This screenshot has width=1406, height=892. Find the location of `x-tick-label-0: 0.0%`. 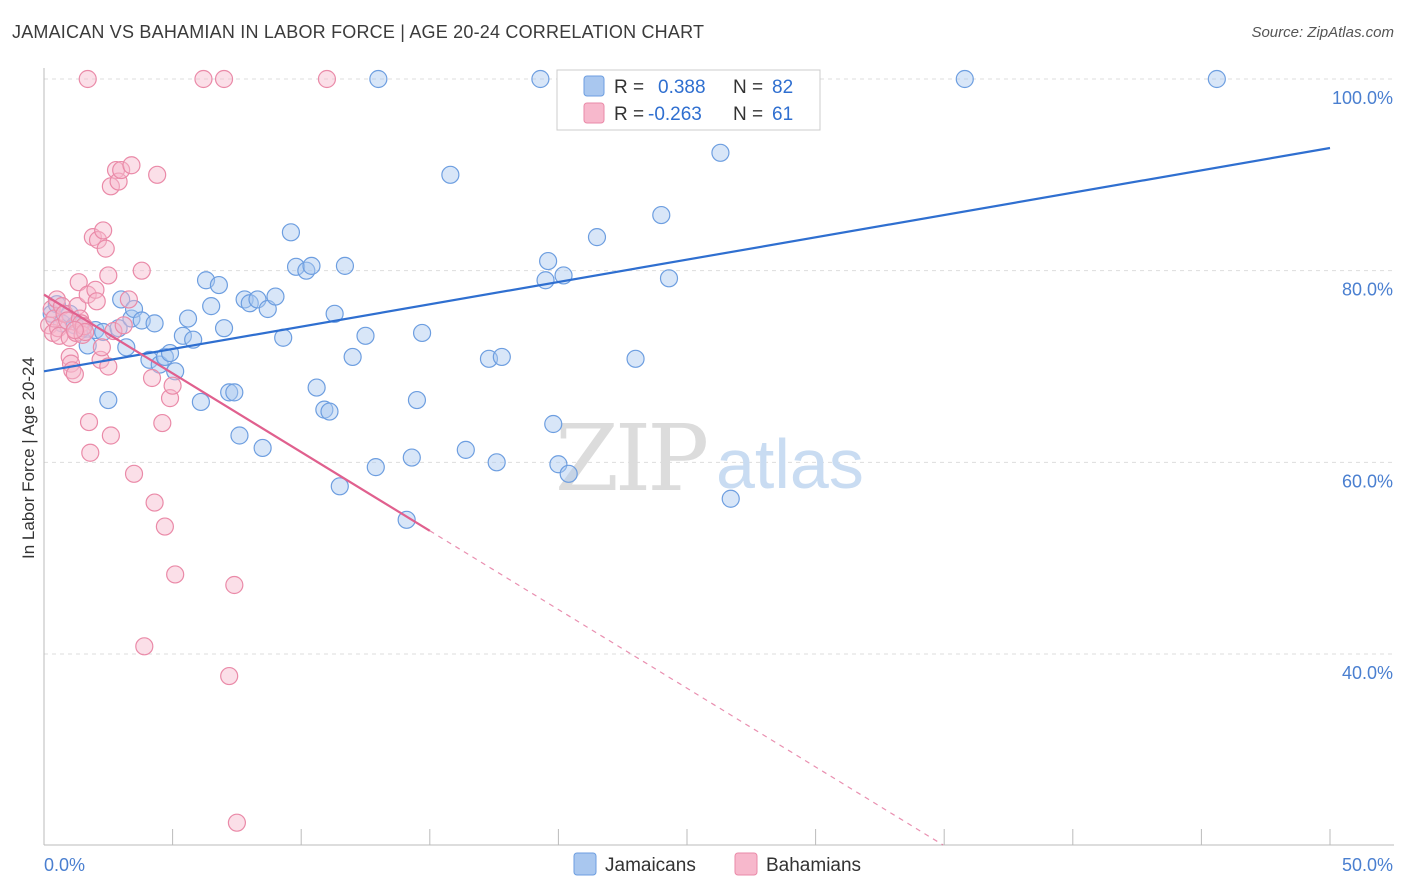

x-tick-label-0: 0.0% is located at coordinates (64, 865).